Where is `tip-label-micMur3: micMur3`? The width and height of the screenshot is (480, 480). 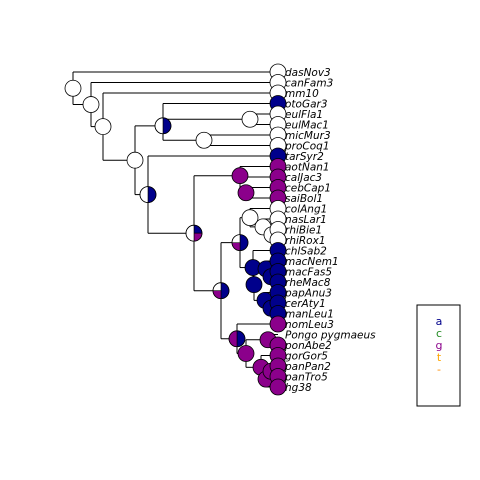 tip-label-micMur3: micMur3 is located at coordinates (308, 136).